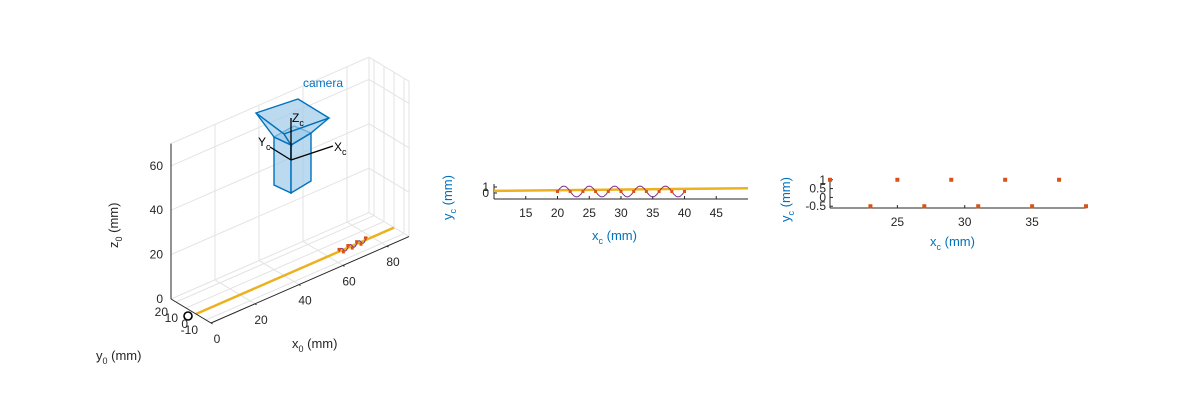  Describe the element at coordinates (323, 83) in the screenshot. I see `camera-label: camera` at that location.